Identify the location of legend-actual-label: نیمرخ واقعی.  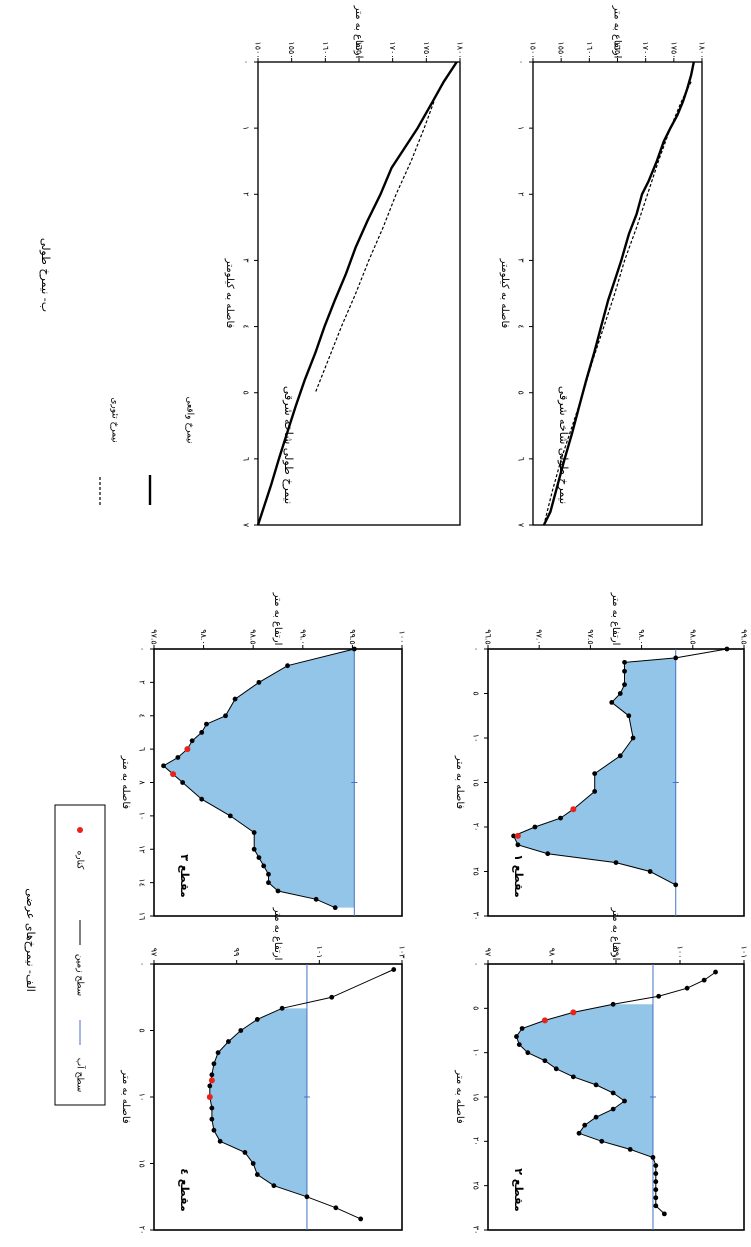
(190, 419).